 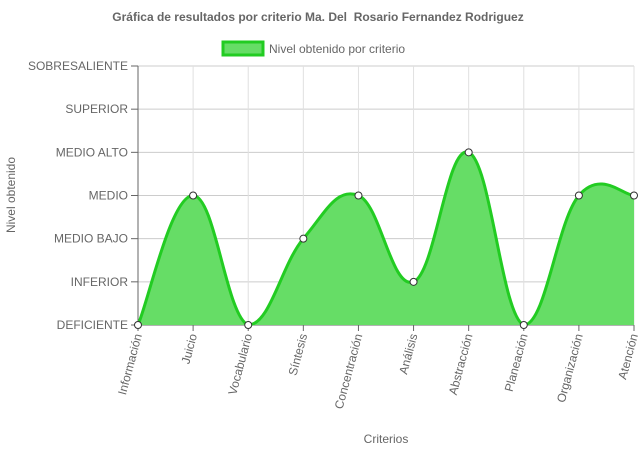 I want to click on x-tick-label: Abstracción, so click(x=461, y=364).